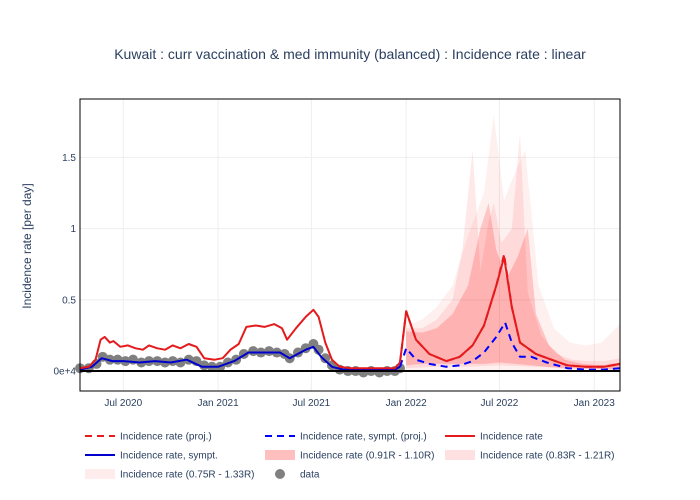 The height and width of the screenshot is (500, 700). What do you see at coordinates (280, 455) in the screenshot?
I see `legend-swatch-band91` at bounding box center [280, 455].